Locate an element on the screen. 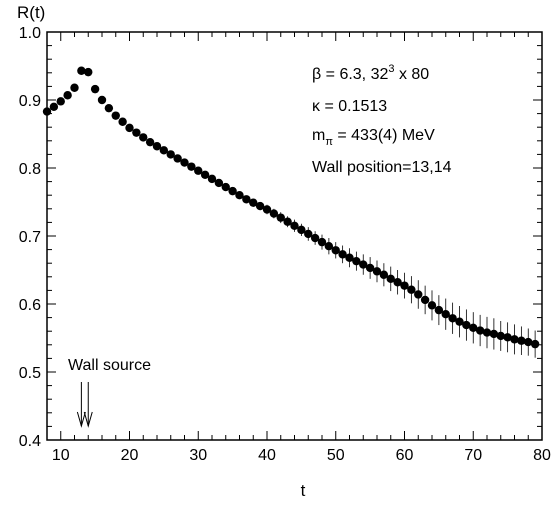 This screenshot has width=553, height=506. x-tick-label: 10 is located at coordinates (61, 455).